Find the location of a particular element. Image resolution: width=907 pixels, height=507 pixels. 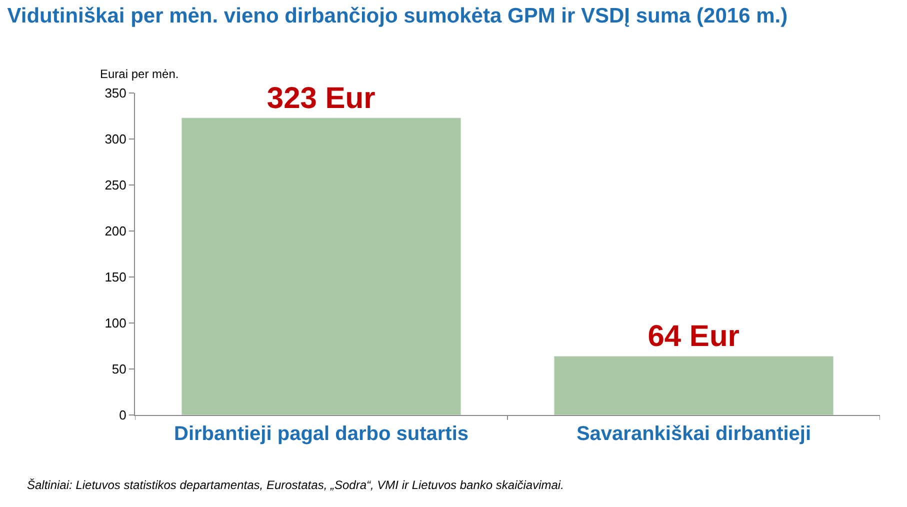

x-tick-label: Savarankiškai dirbantieji is located at coordinates (694, 434).